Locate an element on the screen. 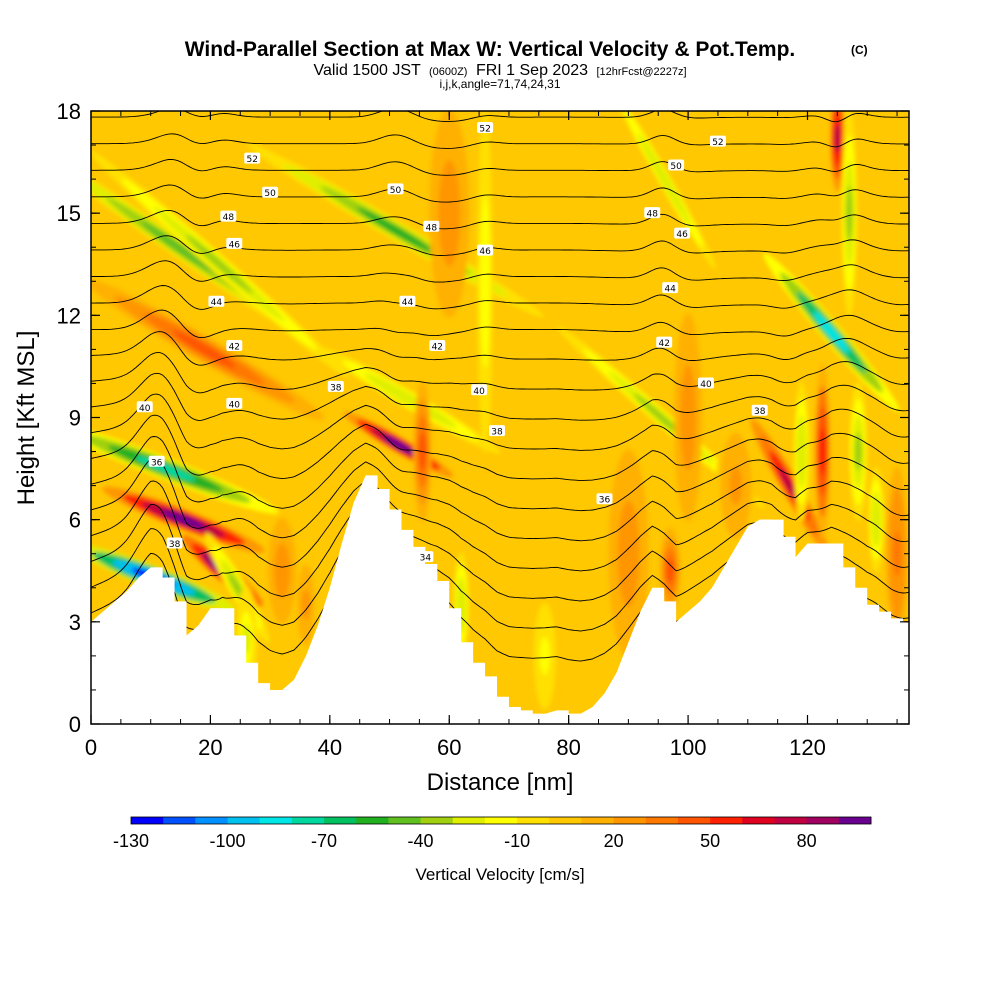 The image size is (1000, 1000). contour-label-14: 44 is located at coordinates (216, 301).